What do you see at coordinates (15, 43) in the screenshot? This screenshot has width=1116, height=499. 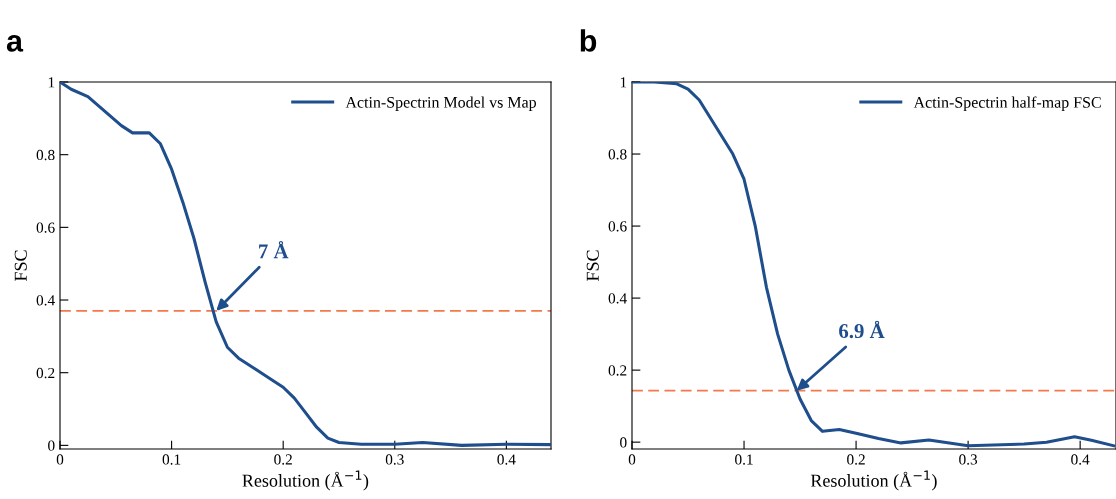 I see `chart-title: a` at bounding box center [15, 43].